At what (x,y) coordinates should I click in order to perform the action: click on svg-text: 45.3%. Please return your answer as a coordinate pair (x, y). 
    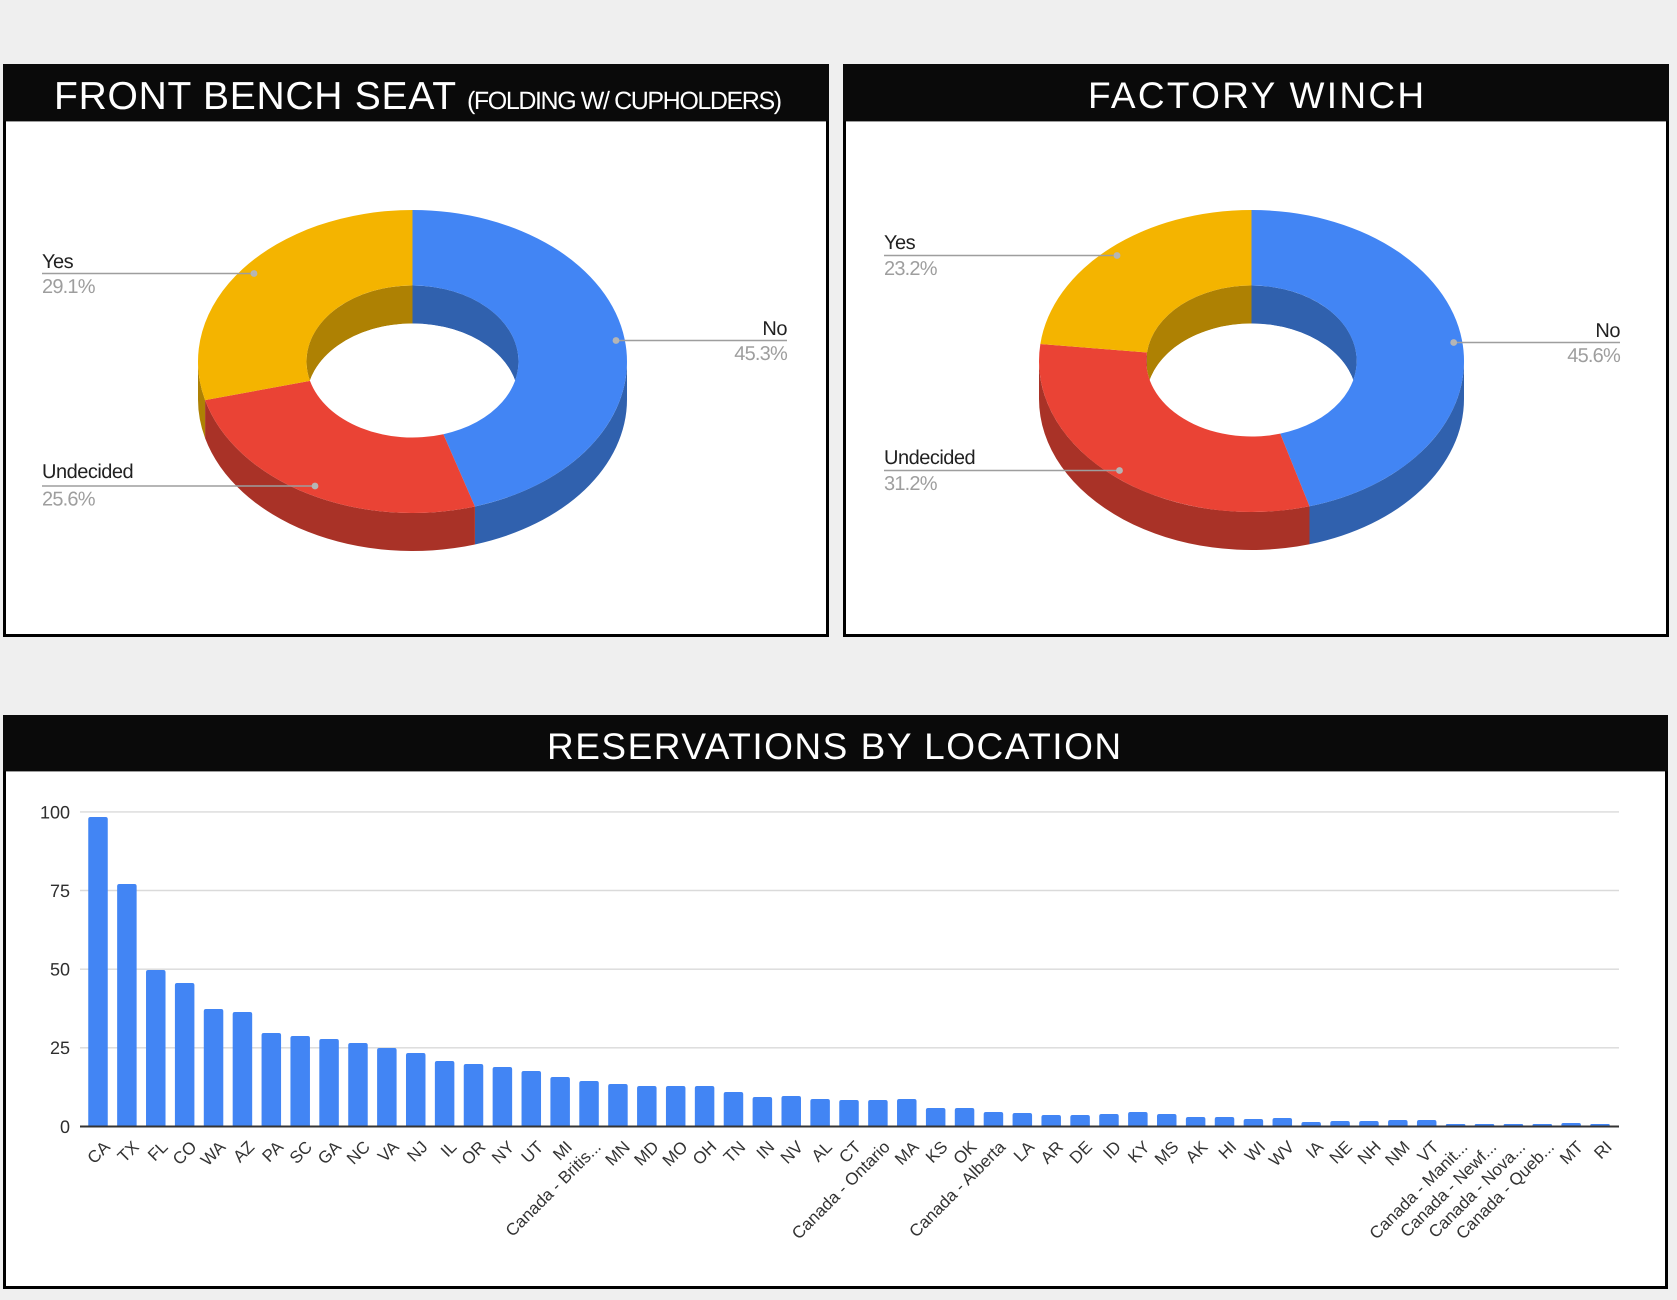
    Looking at the image, I should click on (761, 354).